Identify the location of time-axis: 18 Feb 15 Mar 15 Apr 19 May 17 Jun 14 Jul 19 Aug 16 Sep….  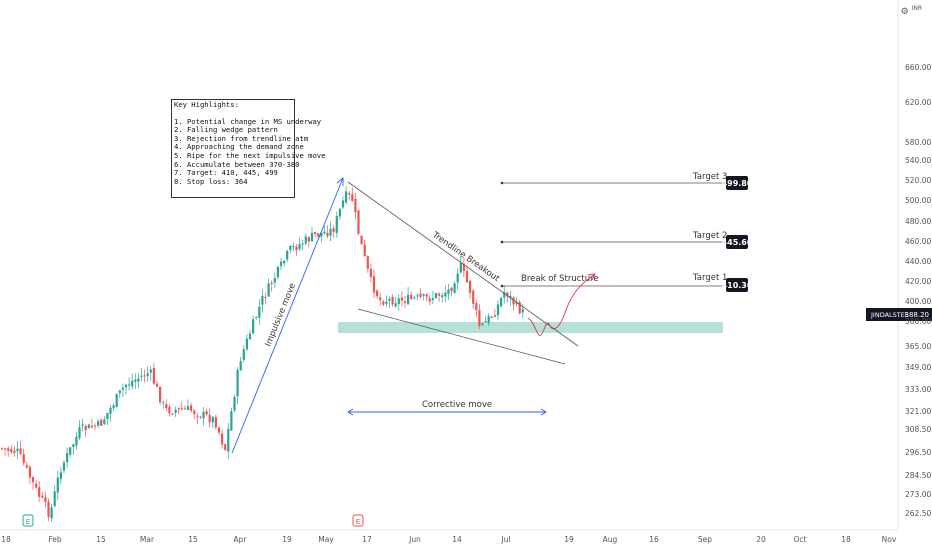
(449, 539).